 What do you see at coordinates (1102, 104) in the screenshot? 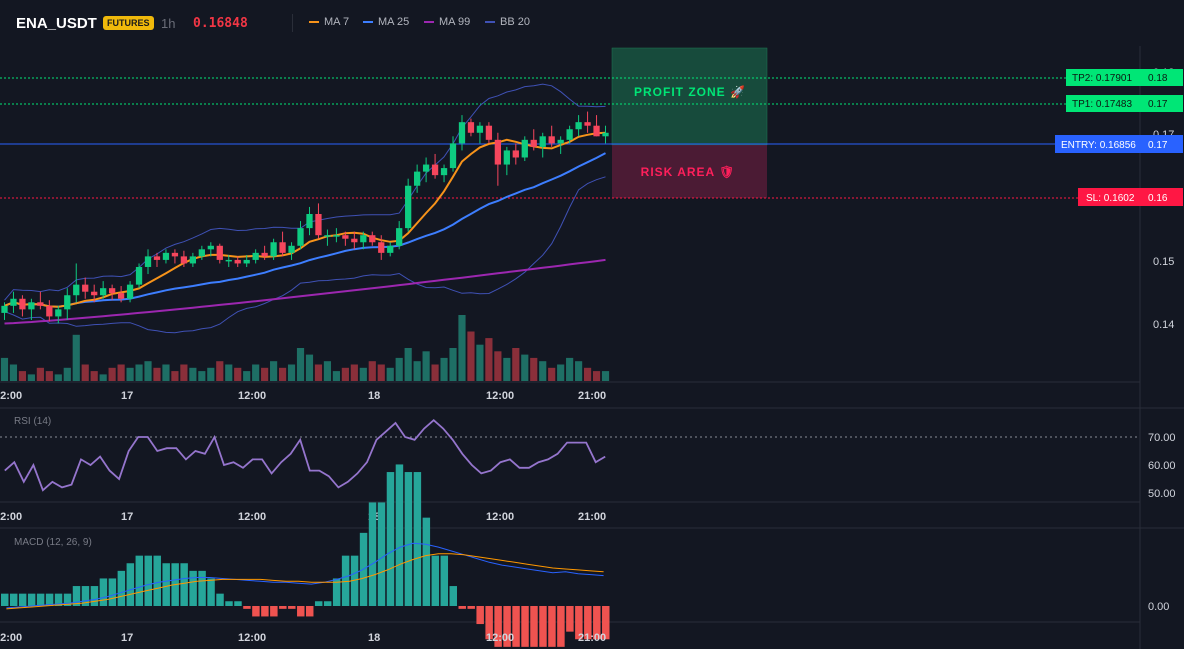
I see `tp1-tag-label: TP1: 0.17483` at bounding box center [1102, 104].